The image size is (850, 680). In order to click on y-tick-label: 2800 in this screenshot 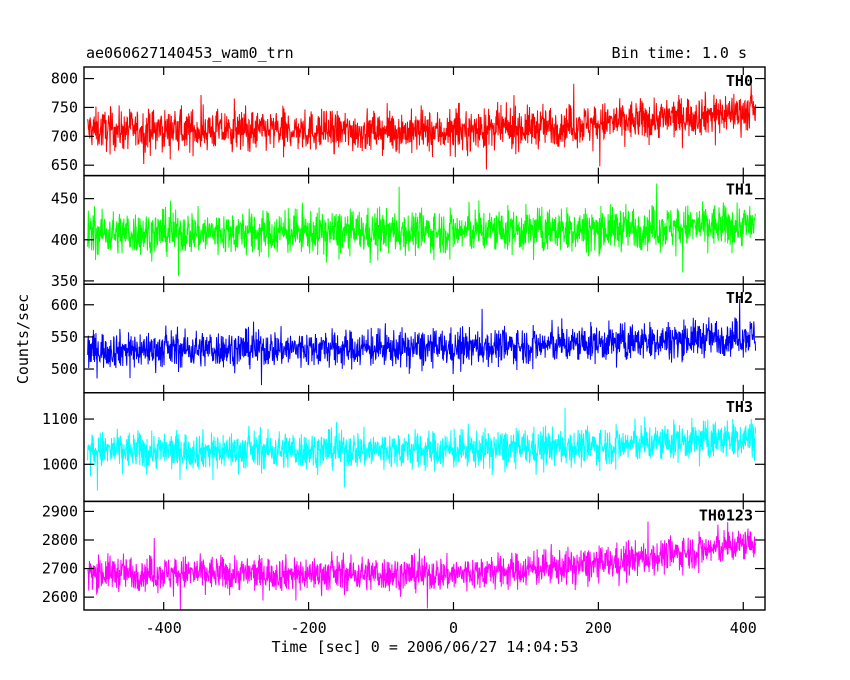, I will do `click(60, 540)`.